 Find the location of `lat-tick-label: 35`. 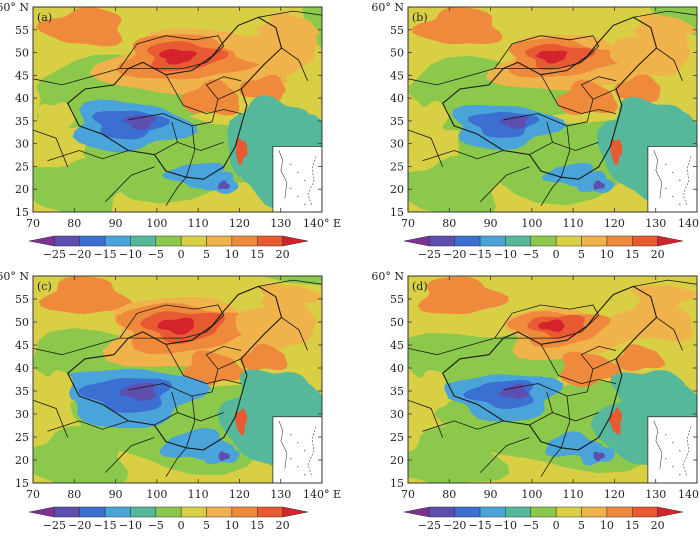

lat-tick-label: 35 is located at coordinates (22, 391).